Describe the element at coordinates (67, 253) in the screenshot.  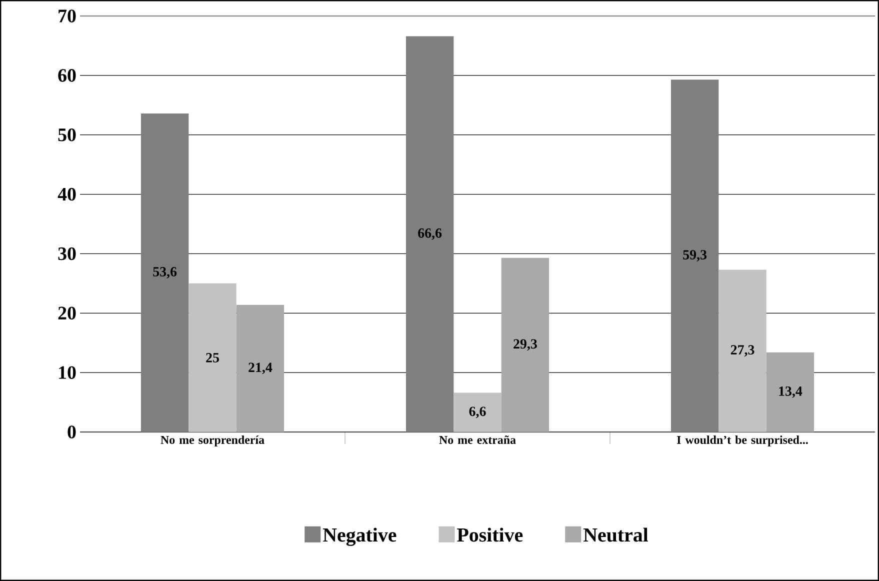
I see `y-tick-label: 30` at that location.